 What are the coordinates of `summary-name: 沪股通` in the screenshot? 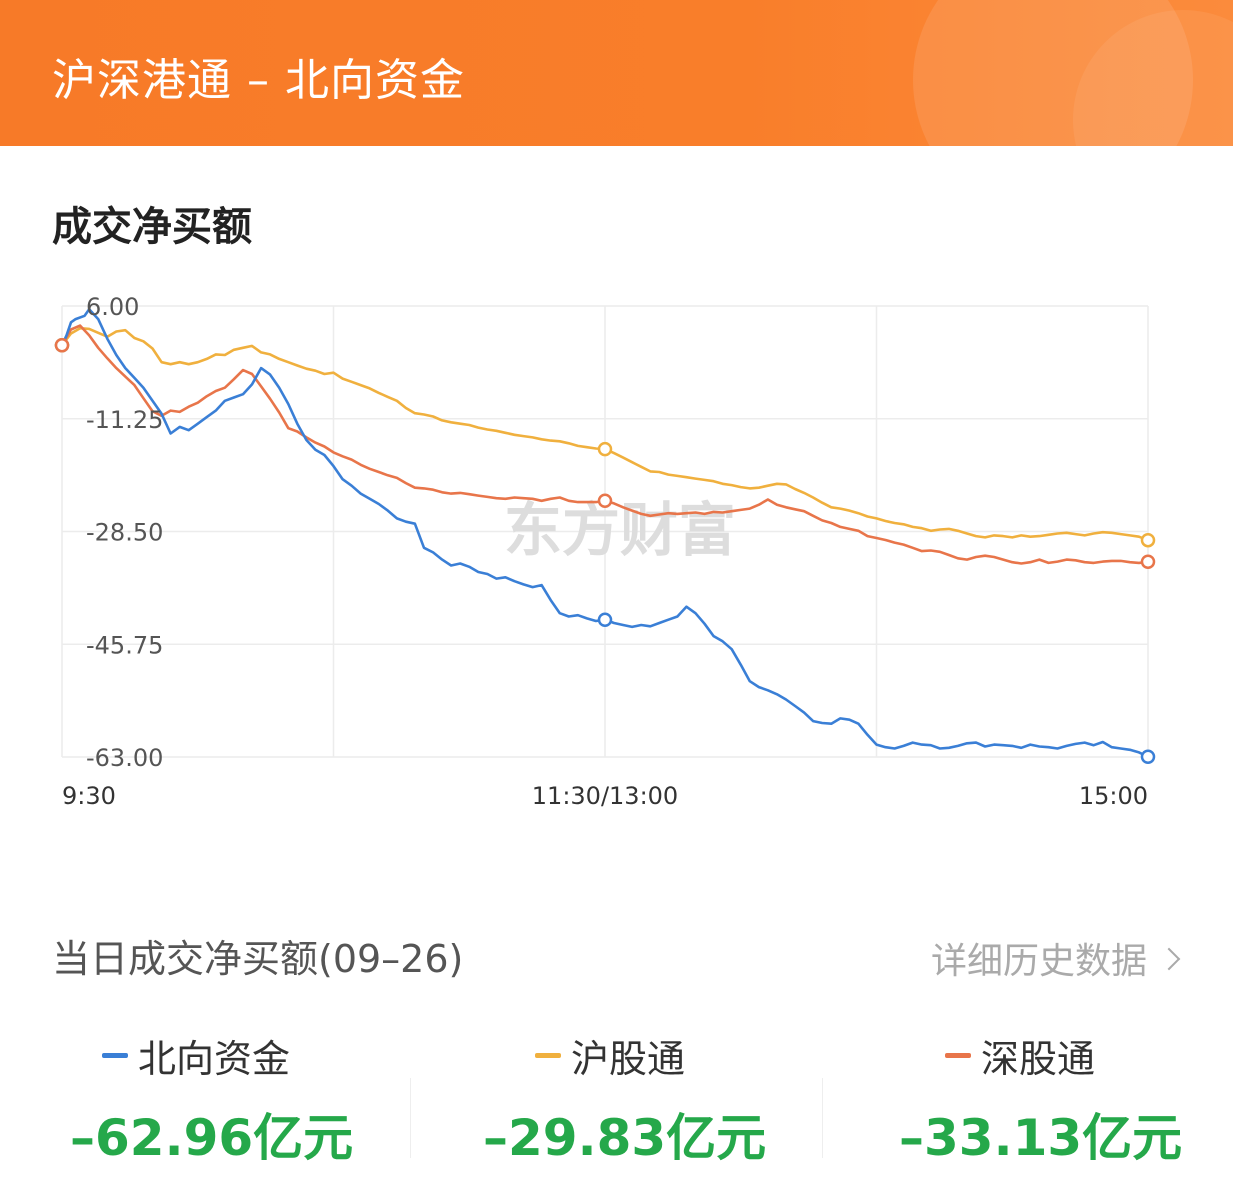 It's located at (628, 1059).